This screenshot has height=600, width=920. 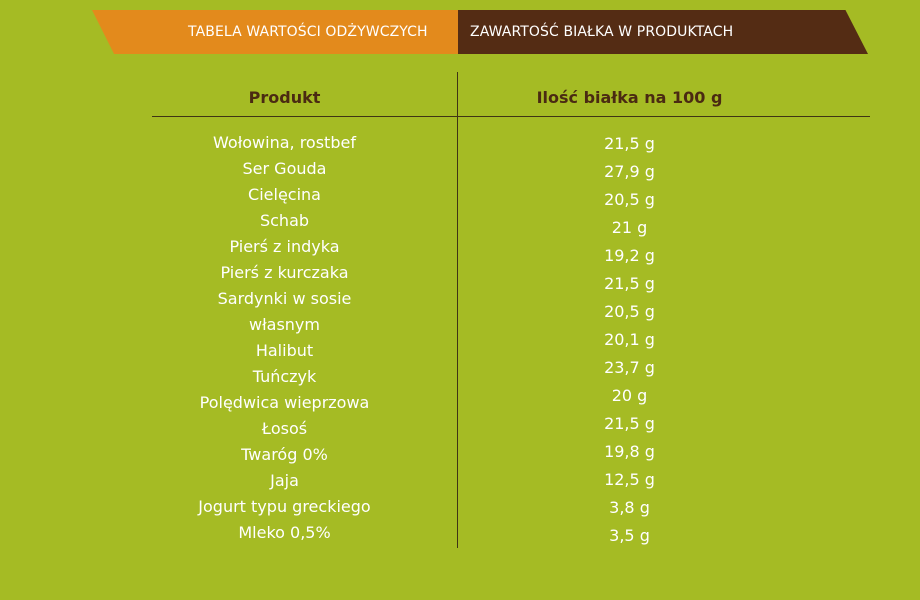 What do you see at coordinates (629, 479) in the screenshot?
I see `protein-value: 12,5 g` at bounding box center [629, 479].